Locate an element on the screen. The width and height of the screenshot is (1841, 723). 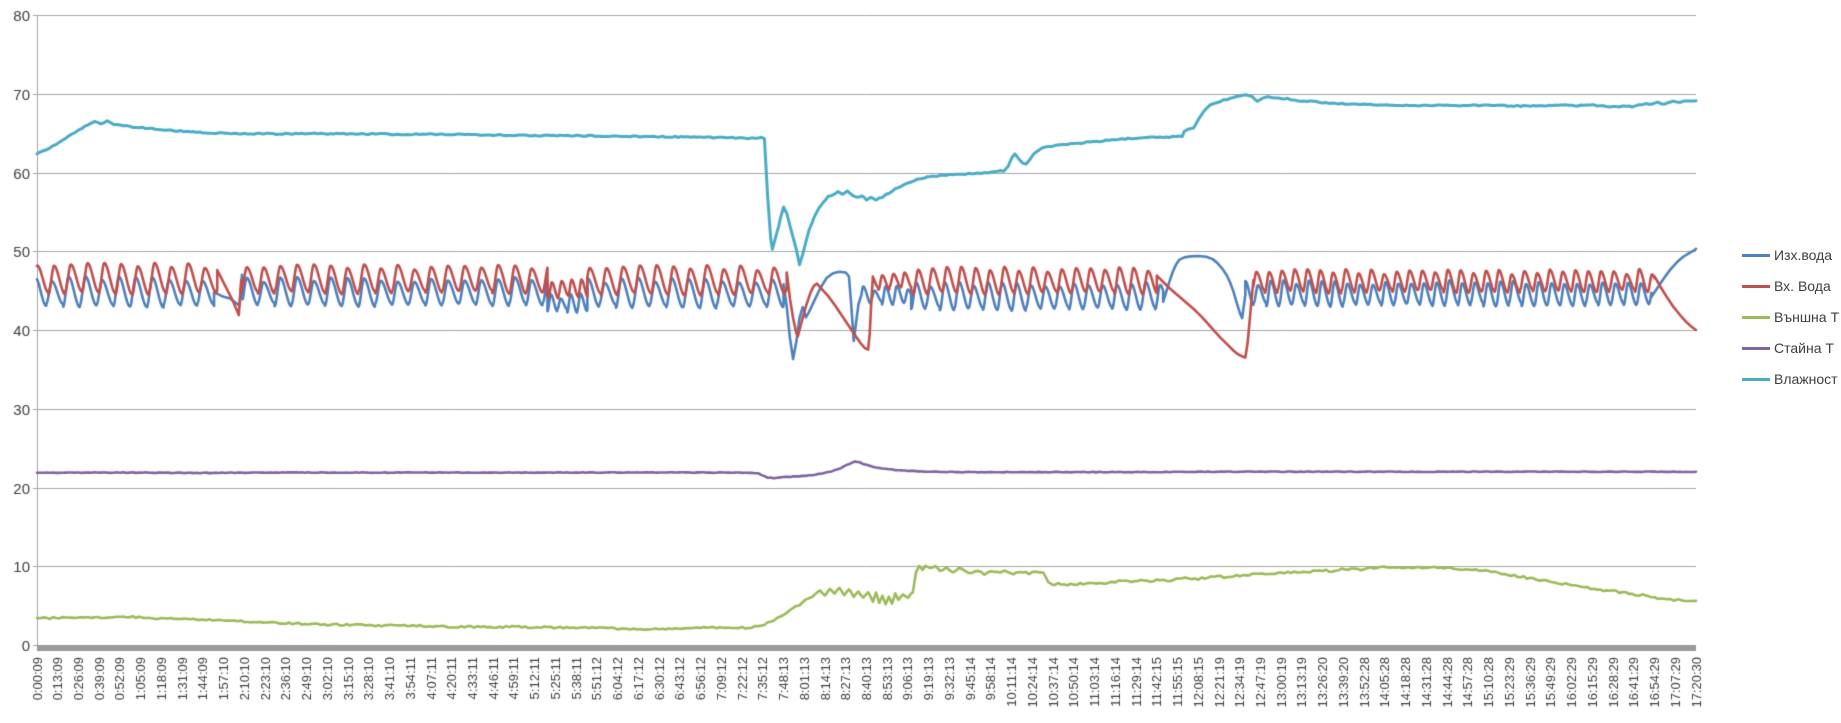
legend-item-stayna-t: Стайна Т is located at coordinates (1790, 348).